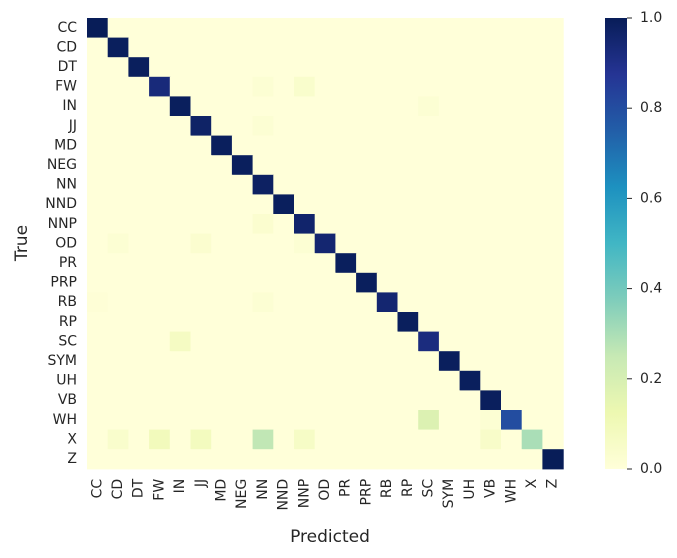 The width and height of the screenshot is (677, 558). I want to click on x-tick-label: CC, so click(97, 489).